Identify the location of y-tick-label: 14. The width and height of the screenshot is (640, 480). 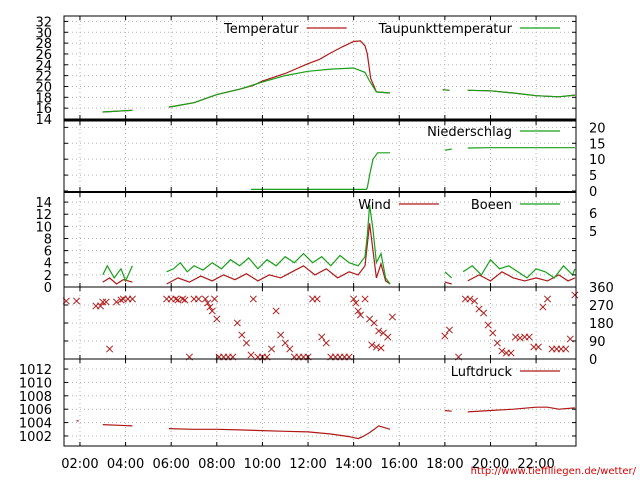
(43, 120).